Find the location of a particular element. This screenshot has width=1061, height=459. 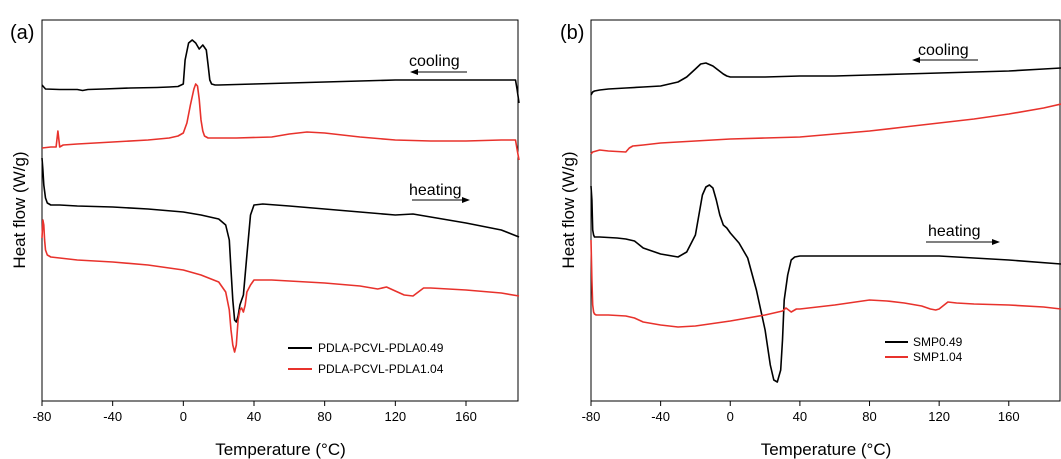

panel-a-heating-annotation: heating is located at coordinates (439, 192).